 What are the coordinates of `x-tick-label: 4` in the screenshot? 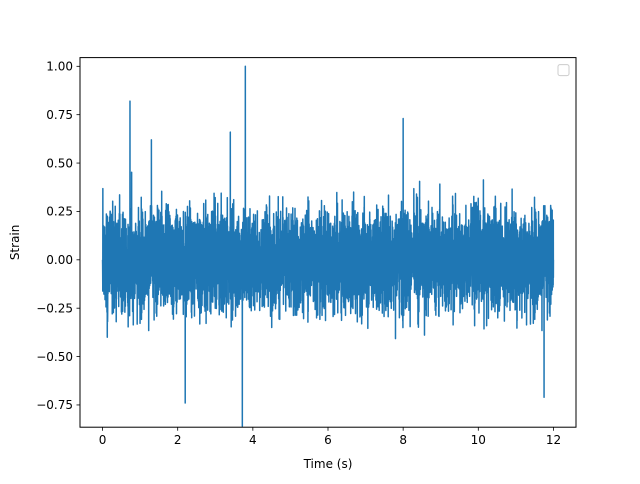 It's located at (253, 440).